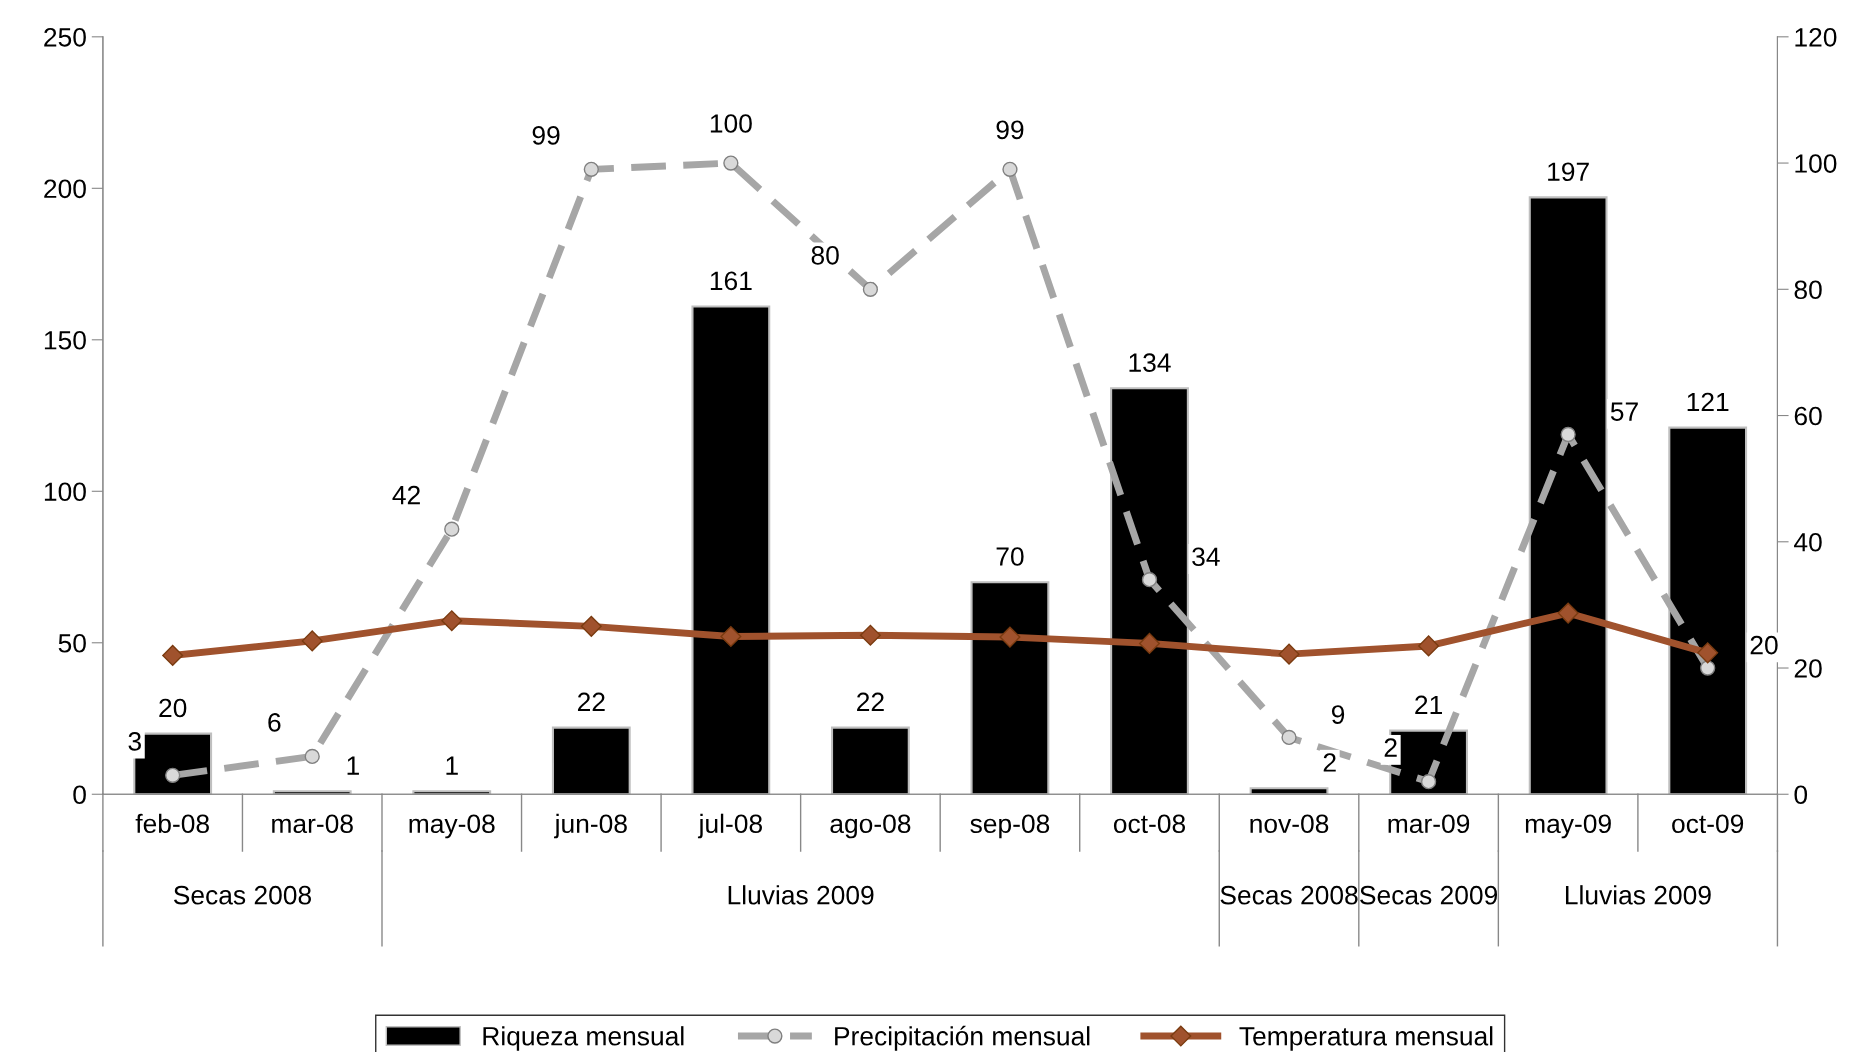 This screenshot has height=1052, width=1871. Describe the element at coordinates (729, 826) in the screenshot. I see `x-tick-label: jul-08` at that location.